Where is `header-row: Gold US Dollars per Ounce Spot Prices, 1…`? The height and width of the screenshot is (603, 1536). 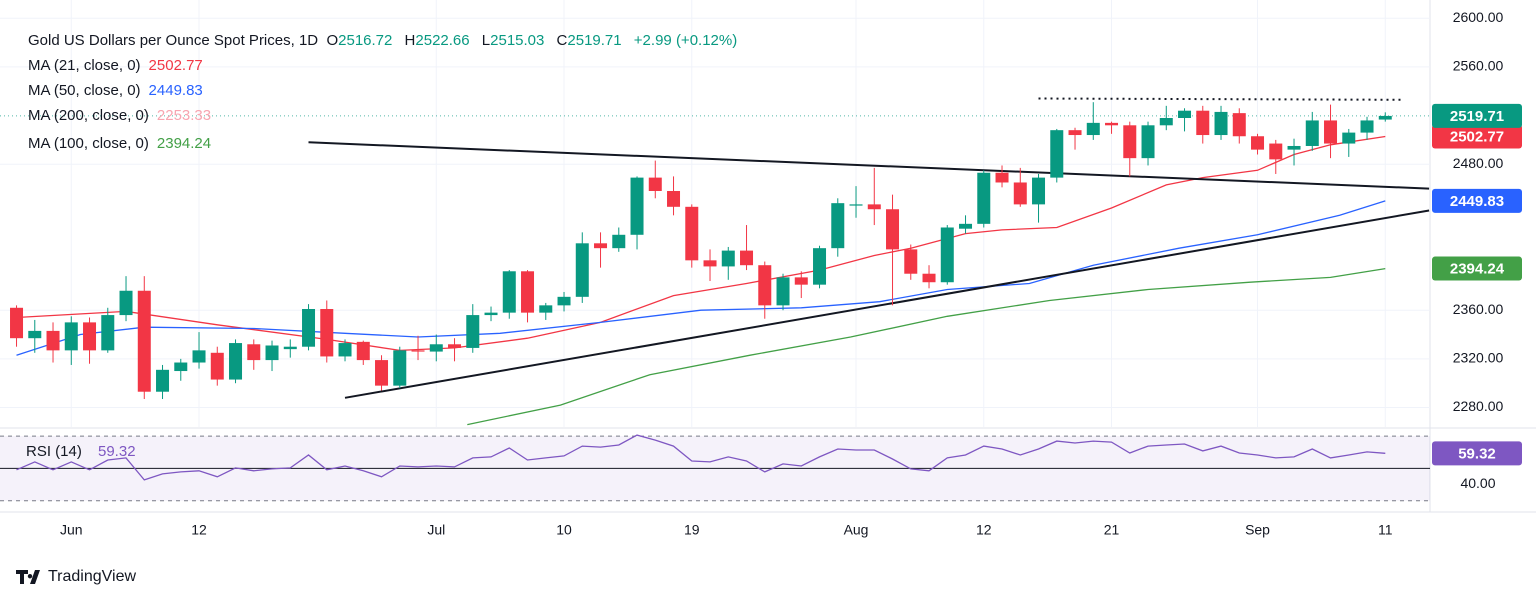 header-row: Gold US Dollars per Ounce Spot Prices, 1… is located at coordinates (382, 40).